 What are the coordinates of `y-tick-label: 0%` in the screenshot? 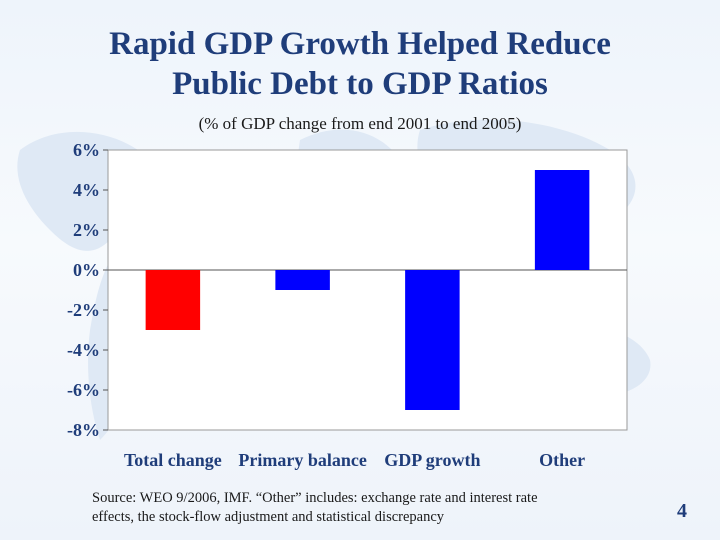 It's located at (86, 270).